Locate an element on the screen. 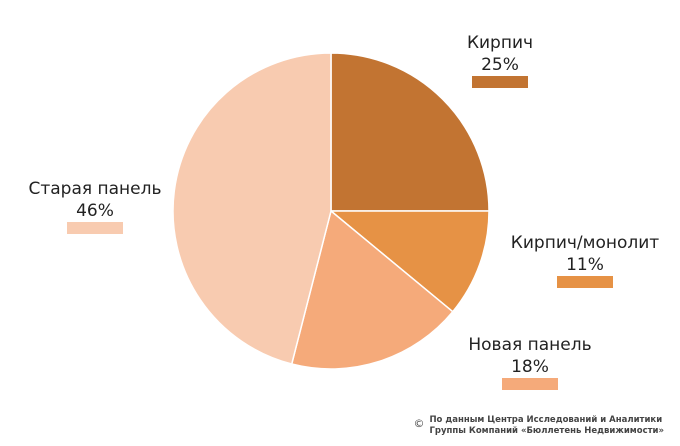  label-kirpich-monolit: Кирпич/монолит 11% is located at coordinates (585, 260).